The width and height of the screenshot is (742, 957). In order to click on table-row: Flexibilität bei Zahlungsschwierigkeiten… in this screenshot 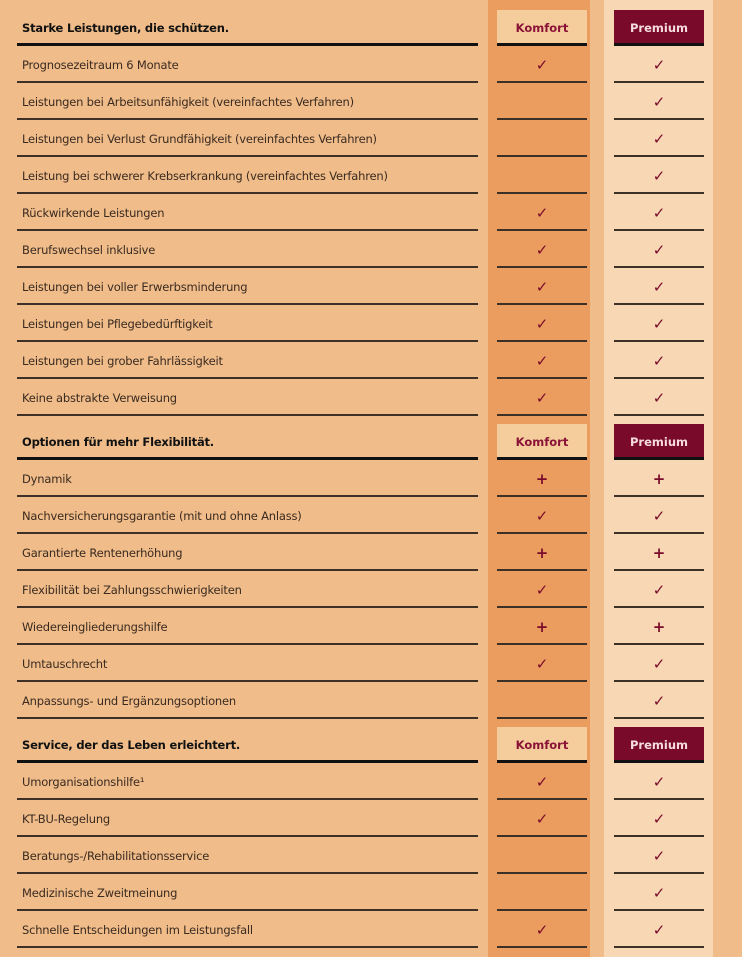, I will do `click(371, 589)`.